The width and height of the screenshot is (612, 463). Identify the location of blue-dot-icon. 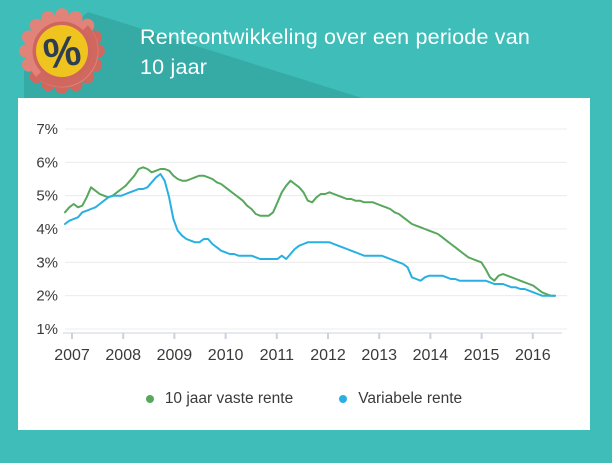
(343, 399).